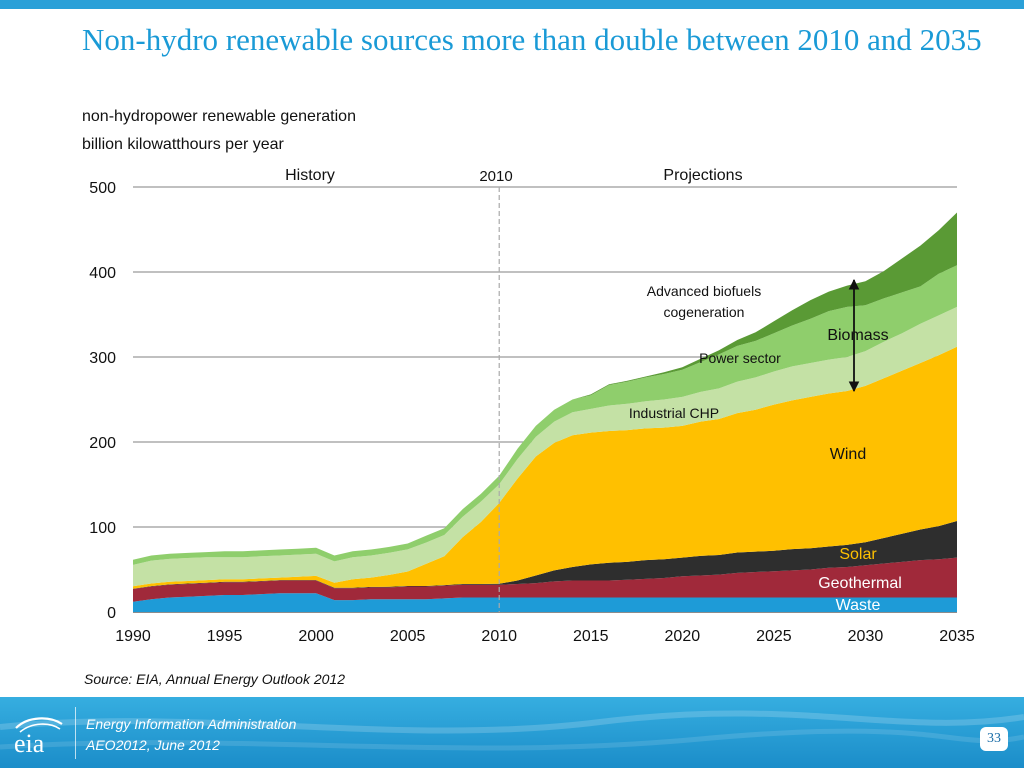 The image size is (1024, 768). Describe the element at coordinates (857, 335) in the screenshot. I see `label-biomass: Biomass` at that location.